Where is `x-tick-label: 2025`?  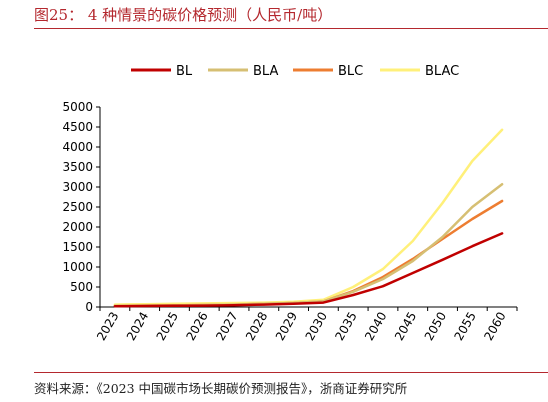 x-tick-label: 2025 is located at coordinates (167, 326).